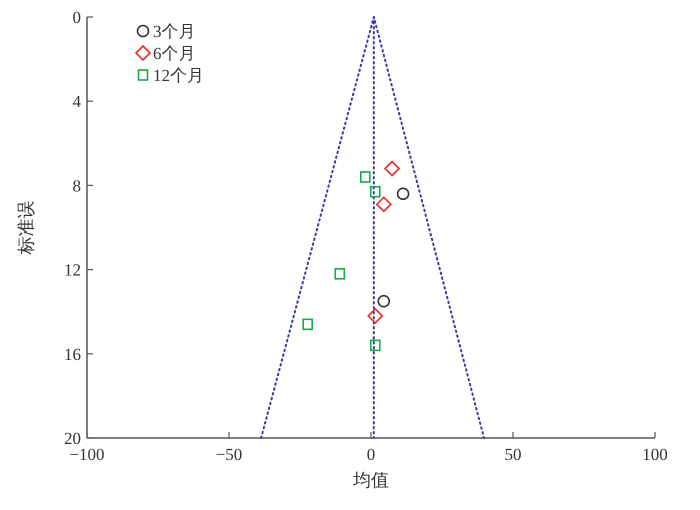  Describe the element at coordinates (655, 454) in the screenshot. I see `x-tick-label: 100` at that location.